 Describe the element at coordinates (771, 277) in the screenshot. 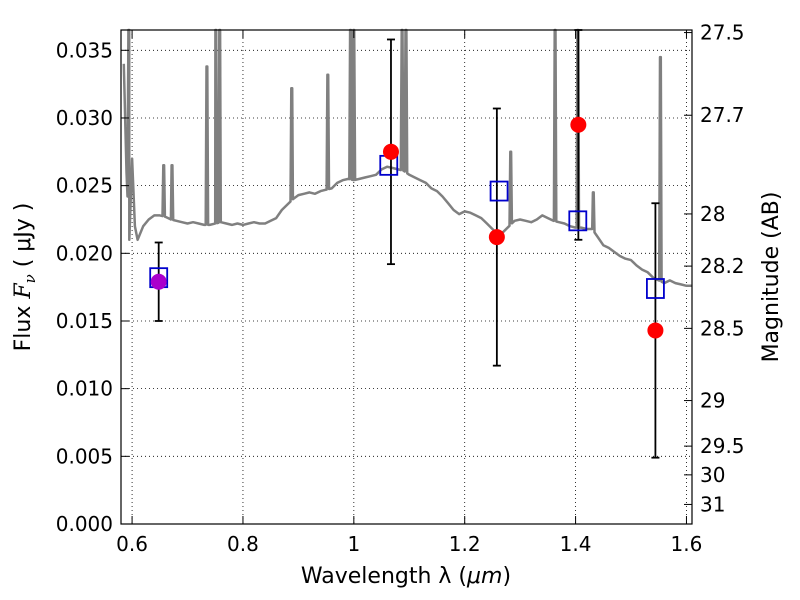

I see `y2-axis-label: Magnitude (AB)` at that location.